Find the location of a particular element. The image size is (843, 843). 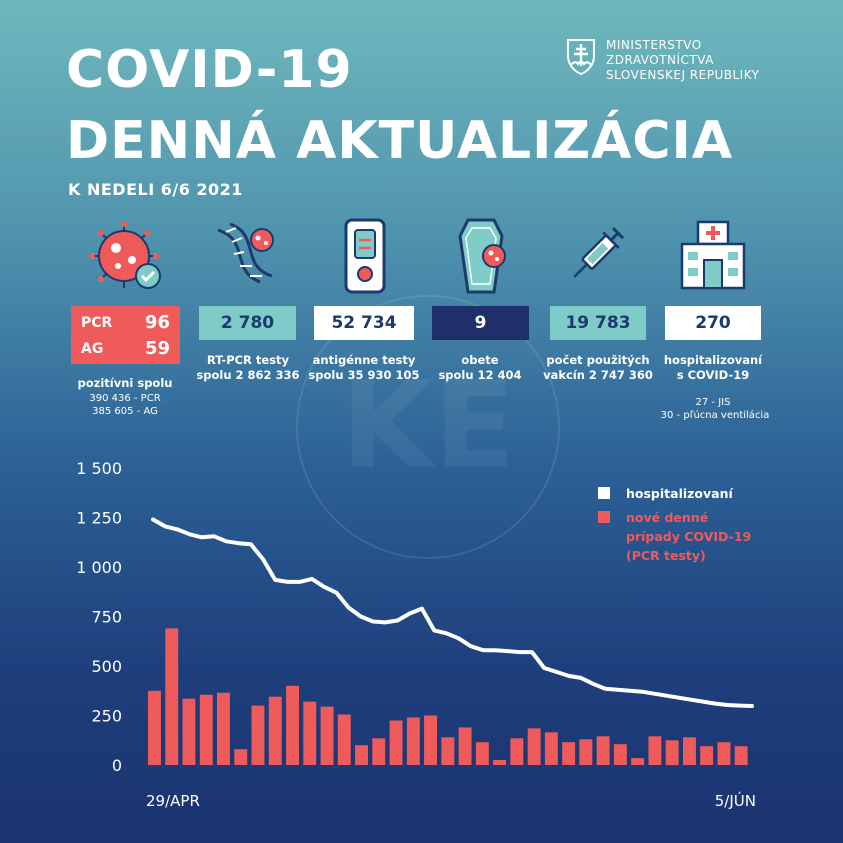

hospitalized-caption-line1: hospitalizovaní is located at coordinates (713, 360).